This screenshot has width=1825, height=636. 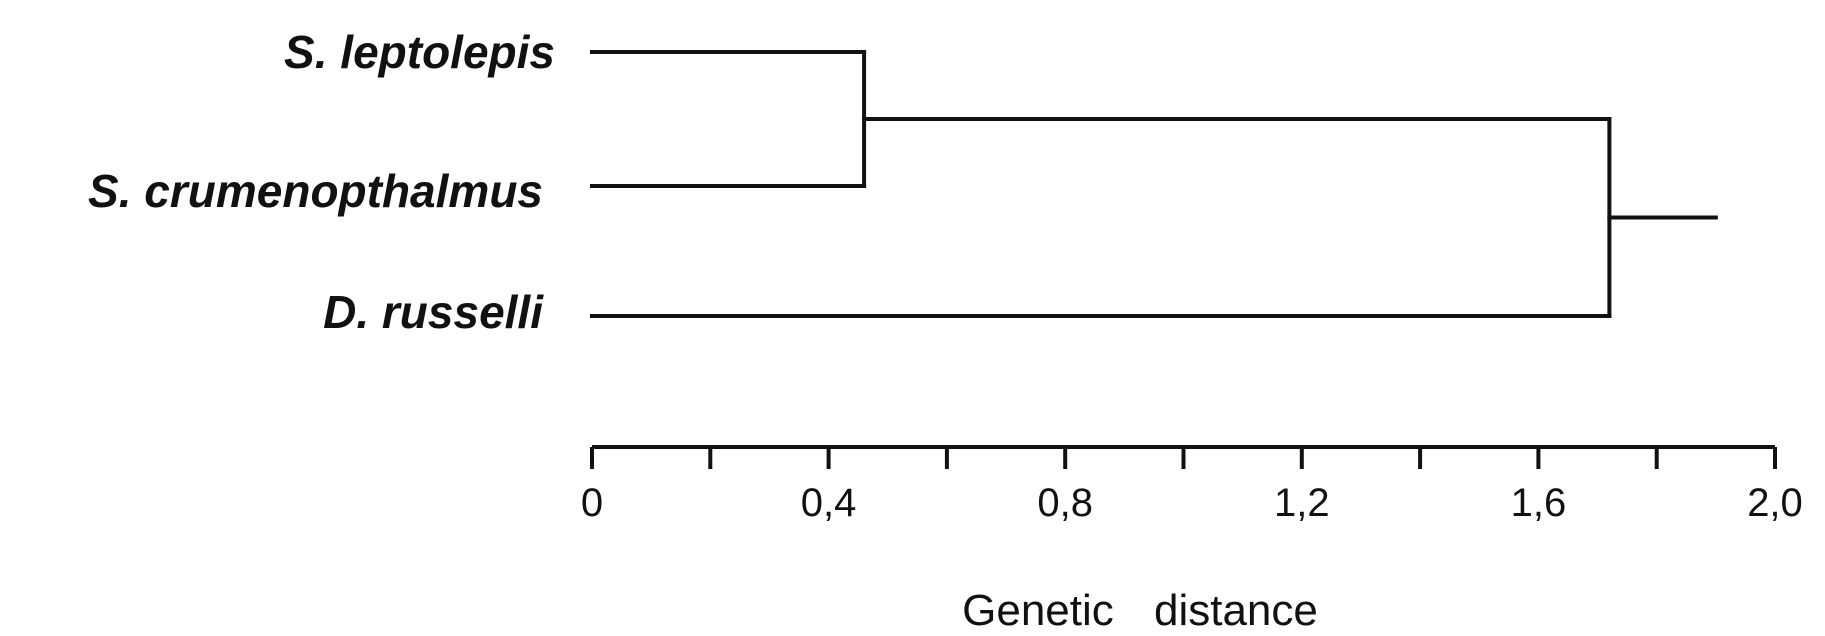 What do you see at coordinates (419, 52) in the screenshot?
I see `taxon-label-s-leptolepis: S. leptolepis` at bounding box center [419, 52].